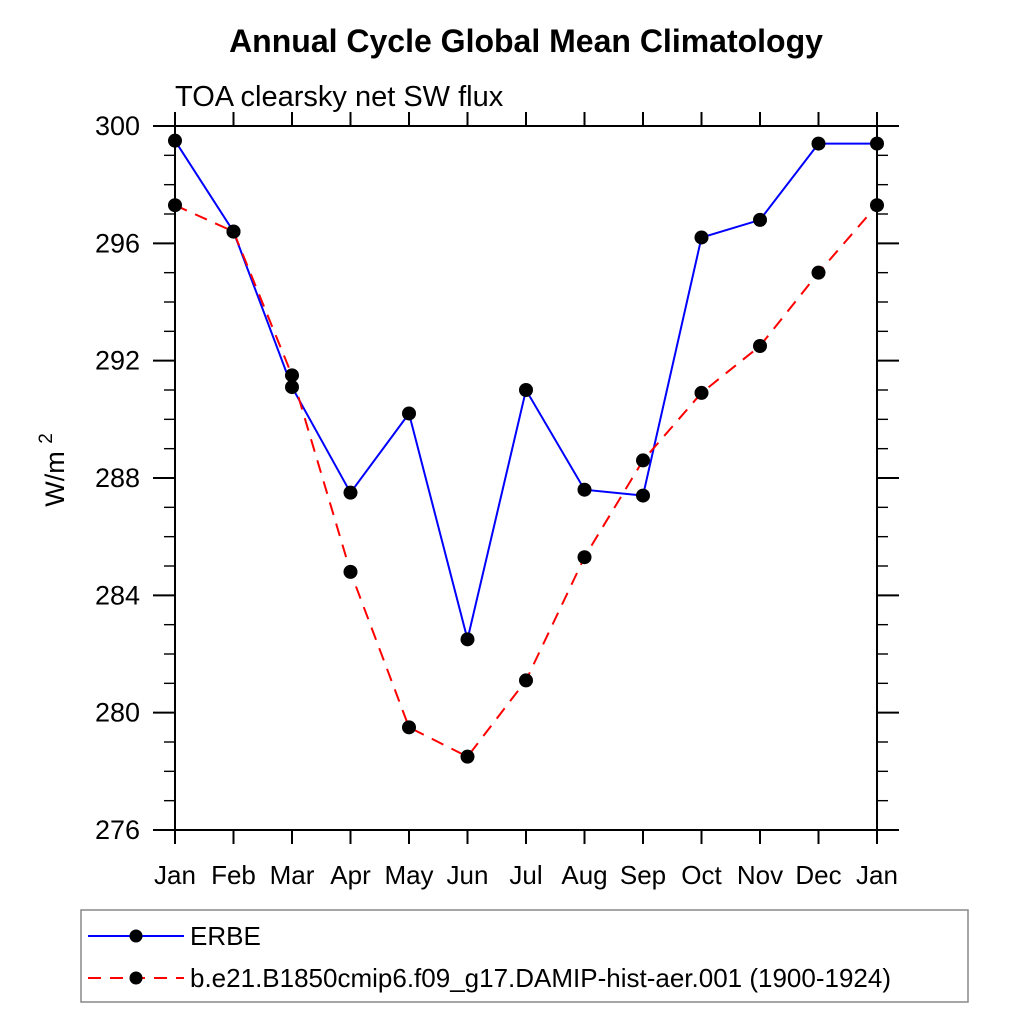 This screenshot has width=1024, height=1029. What do you see at coordinates (225, 936) in the screenshot?
I see `legend-label-erbe: ERBE` at bounding box center [225, 936].